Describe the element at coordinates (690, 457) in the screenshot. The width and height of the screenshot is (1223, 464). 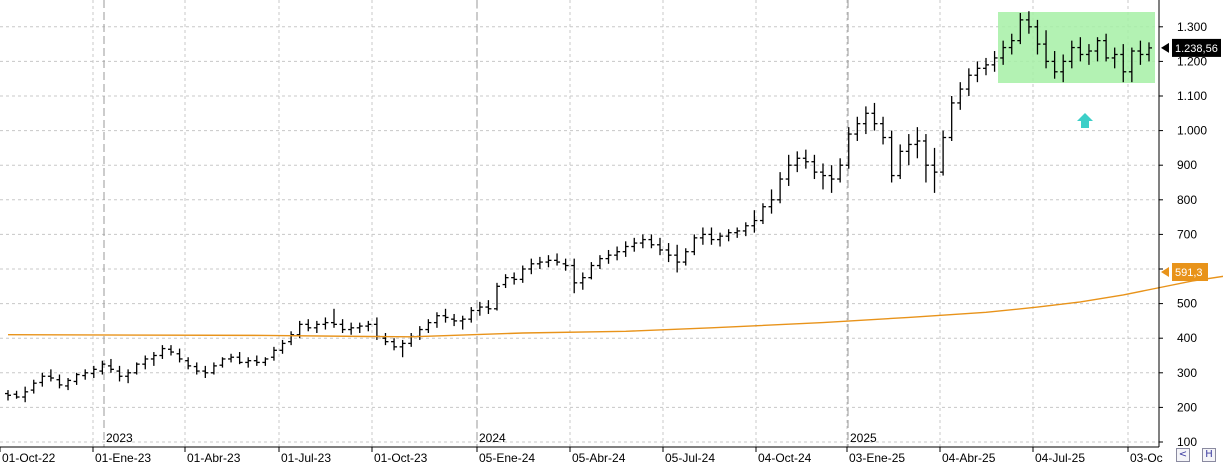
I see `x-tick-label: 05-Jul-24` at that location.